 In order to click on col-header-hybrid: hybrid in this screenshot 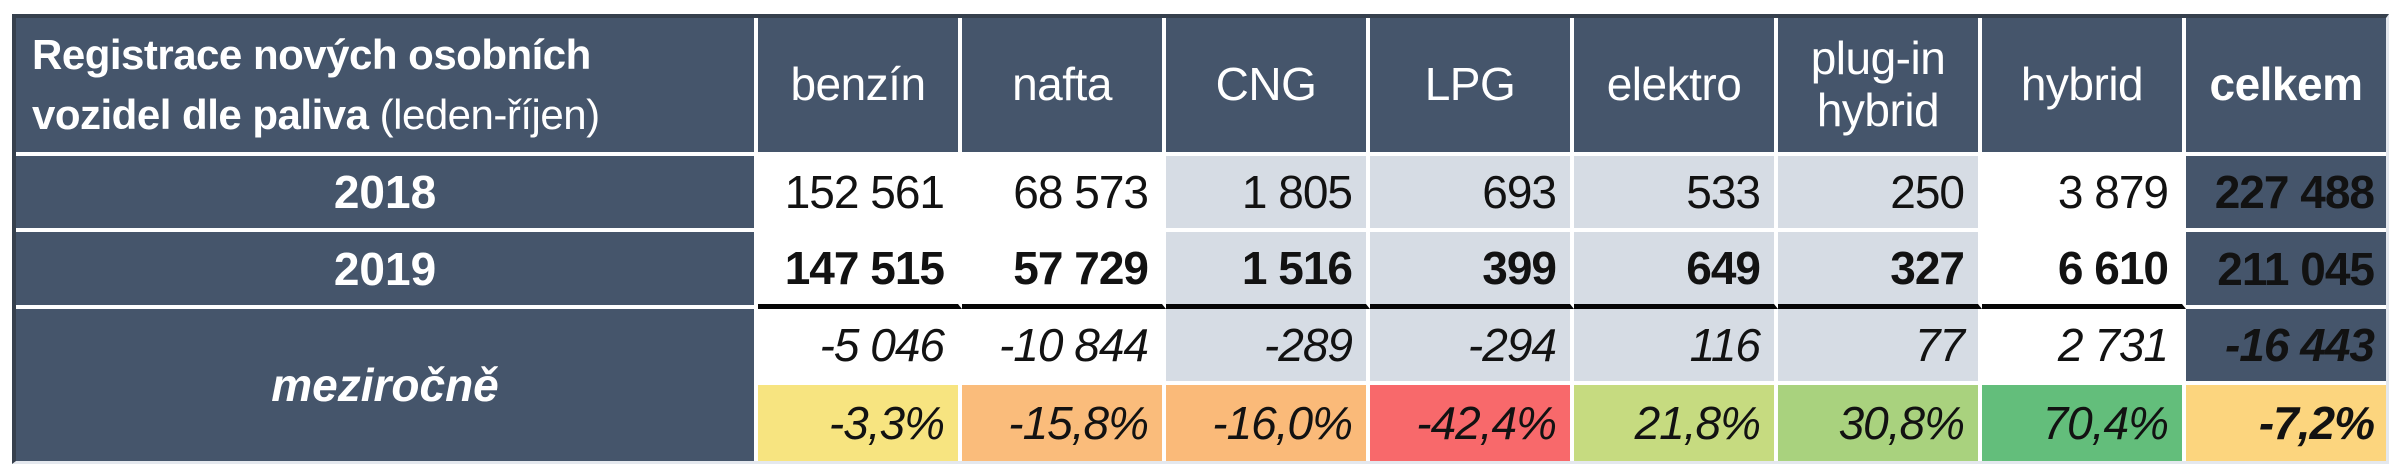, I will do `click(2084, 87)`.